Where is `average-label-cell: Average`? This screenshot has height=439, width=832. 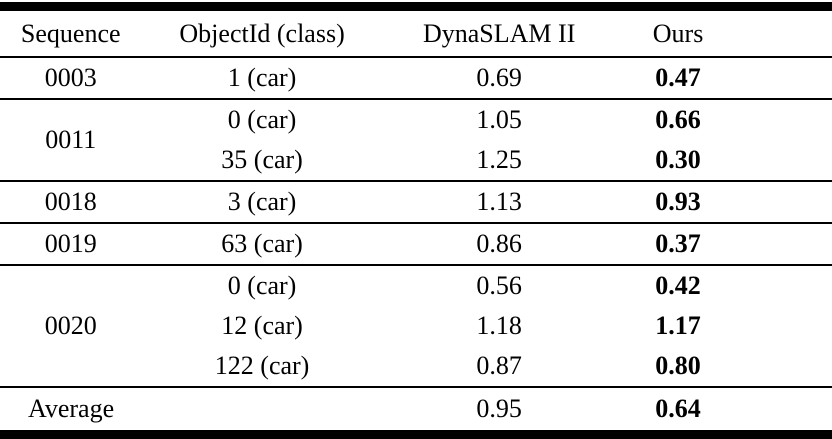 average-label-cell: Average is located at coordinates (71, 408).